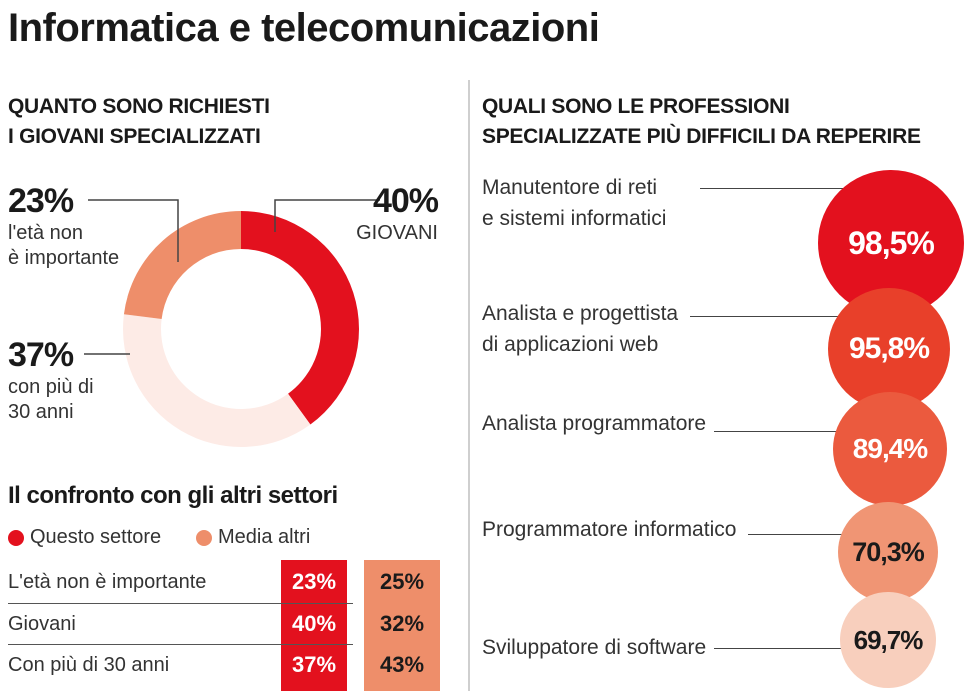 This screenshot has width=968, height=691. What do you see at coordinates (264, 537) in the screenshot?
I see `legend-label-others: Media altri` at bounding box center [264, 537].